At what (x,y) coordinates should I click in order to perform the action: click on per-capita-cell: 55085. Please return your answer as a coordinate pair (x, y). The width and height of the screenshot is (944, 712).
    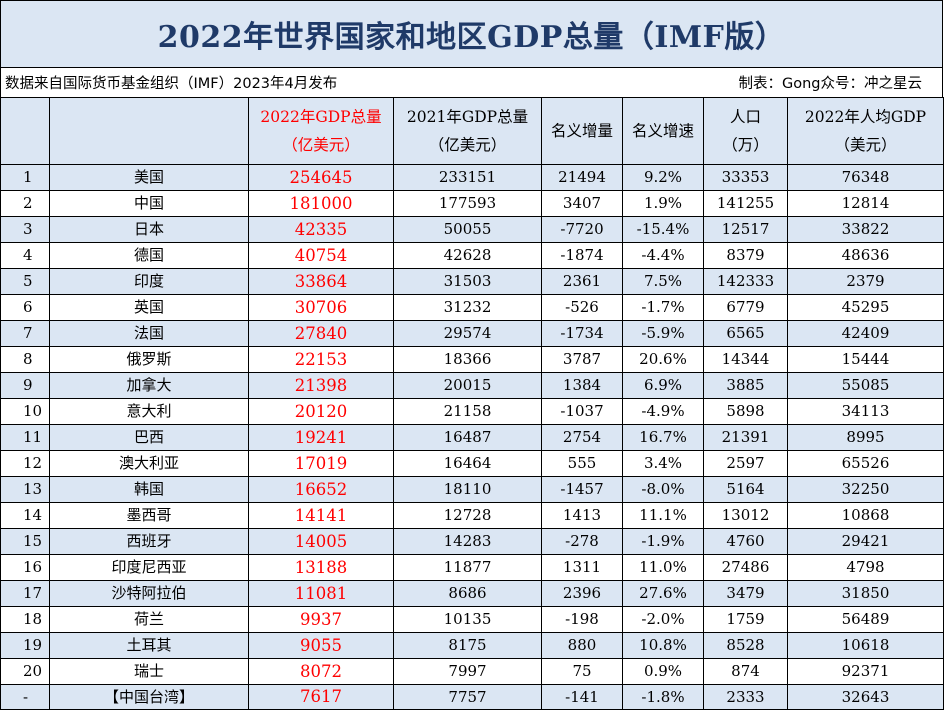
    Looking at the image, I should click on (865, 385).